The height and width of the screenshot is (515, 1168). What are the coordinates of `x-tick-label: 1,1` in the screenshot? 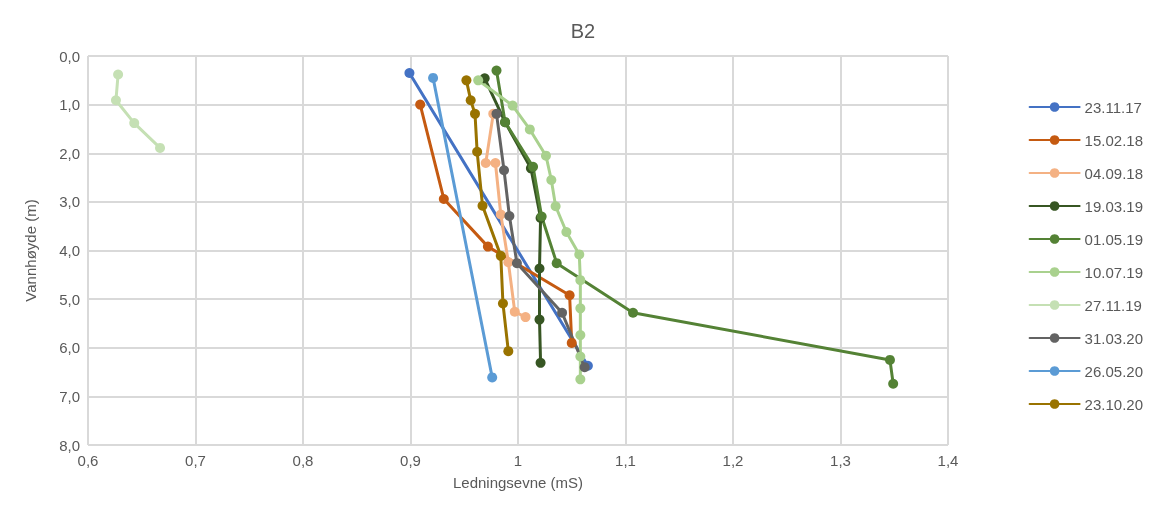 It's located at (625, 460).